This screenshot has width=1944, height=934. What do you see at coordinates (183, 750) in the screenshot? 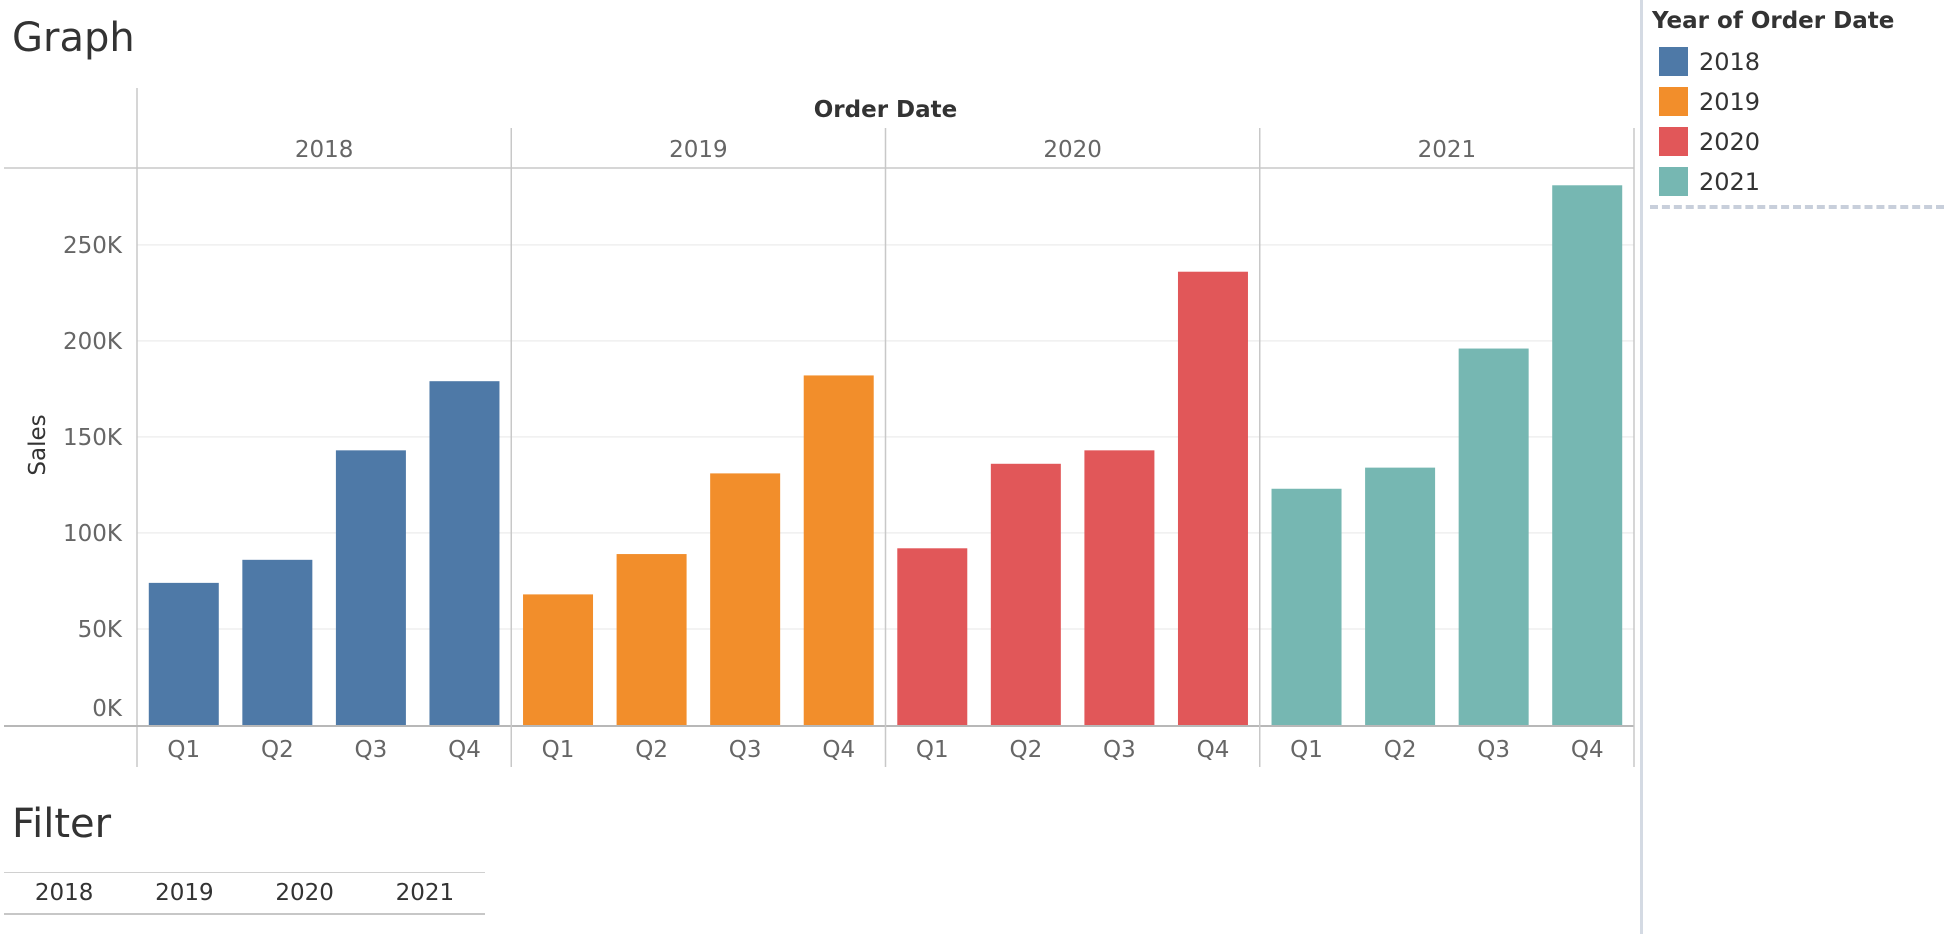
I see `quarter-label-2018-q1: Q1` at bounding box center [183, 750].